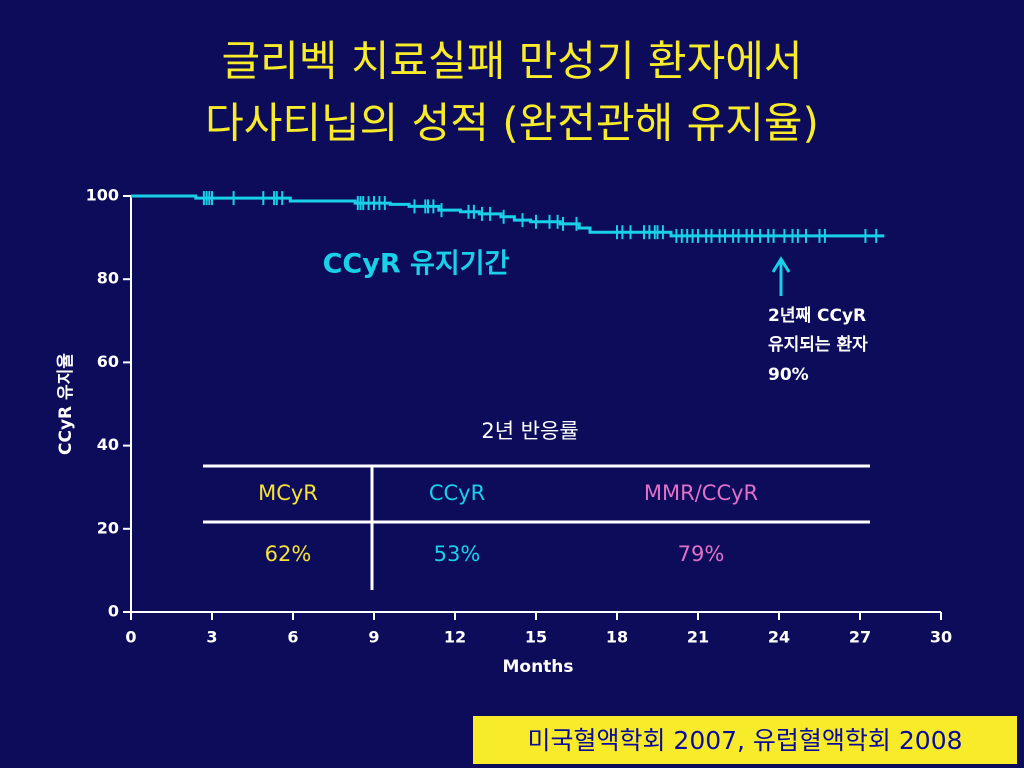 The image size is (1024, 768). What do you see at coordinates (457, 493) in the screenshot?
I see `table-header: CCyR` at bounding box center [457, 493].